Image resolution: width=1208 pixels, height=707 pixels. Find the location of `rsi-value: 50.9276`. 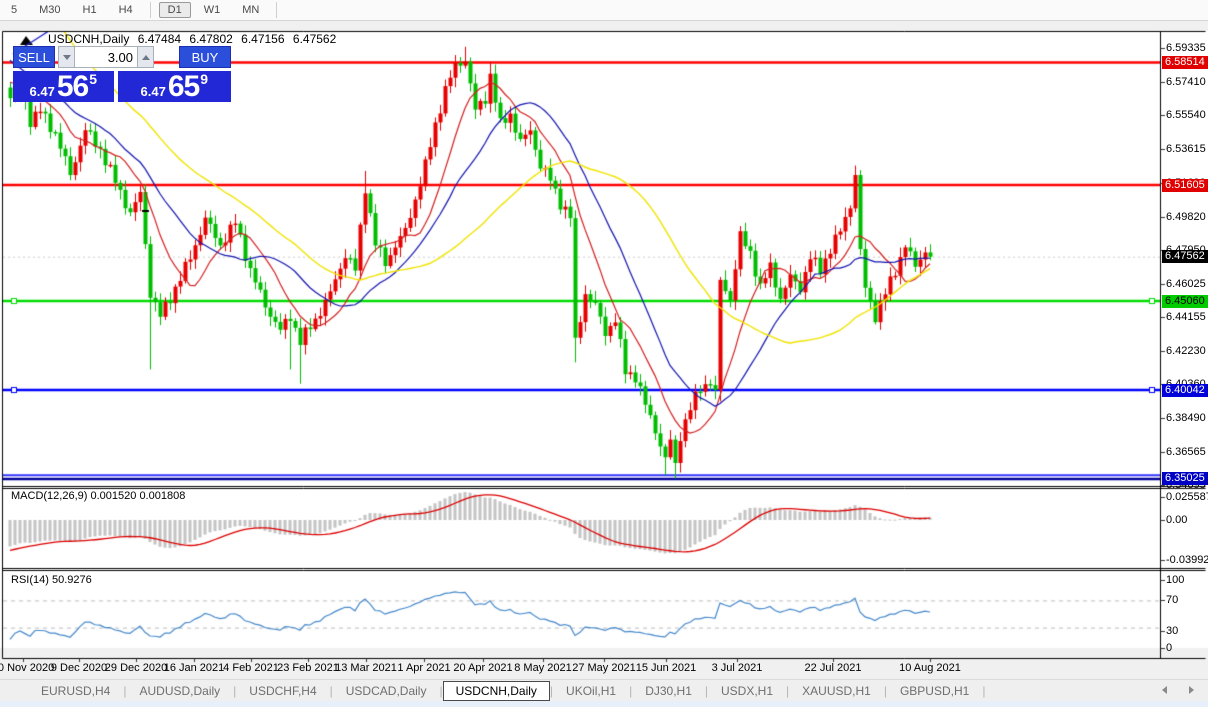

rsi-value: 50.9276 is located at coordinates (71, 580).